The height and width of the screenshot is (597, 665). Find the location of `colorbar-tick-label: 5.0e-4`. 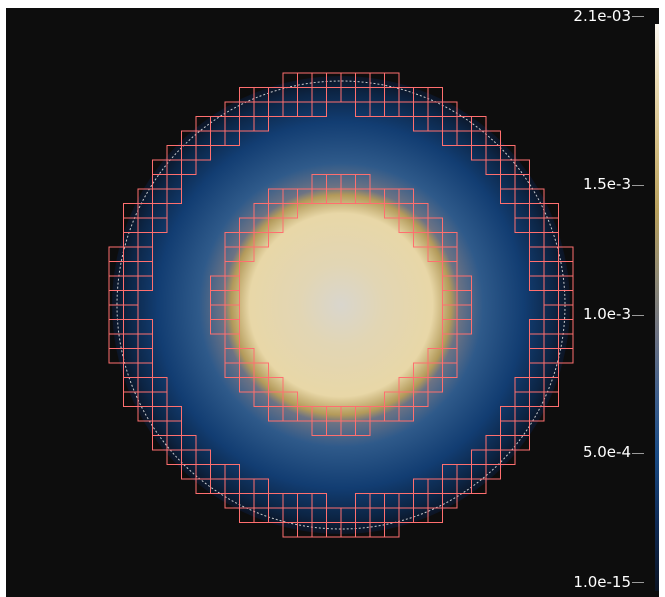

colorbar-tick-label: 5.0e-4 is located at coordinates (606, 452).